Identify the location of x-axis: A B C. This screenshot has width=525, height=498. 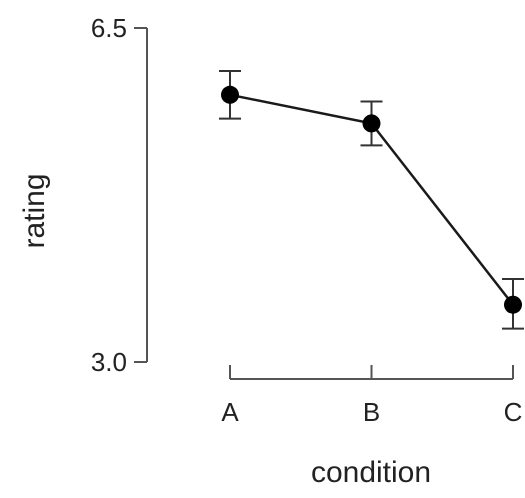
(371, 396).